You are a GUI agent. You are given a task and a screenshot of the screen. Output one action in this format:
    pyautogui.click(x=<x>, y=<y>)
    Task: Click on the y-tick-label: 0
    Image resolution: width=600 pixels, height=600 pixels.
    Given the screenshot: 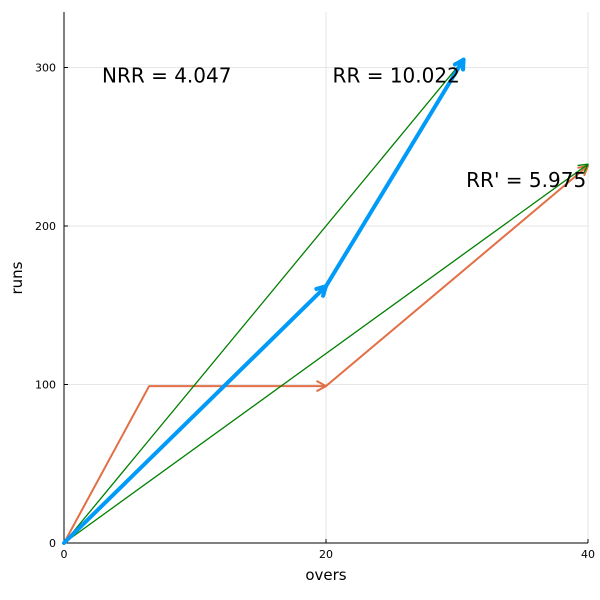 What is the action you would take?
    pyautogui.click(x=52, y=543)
    